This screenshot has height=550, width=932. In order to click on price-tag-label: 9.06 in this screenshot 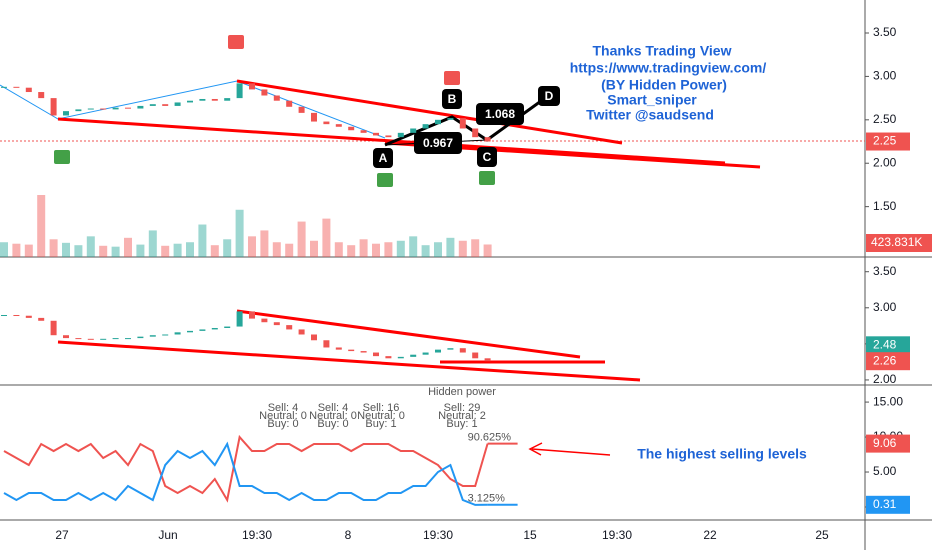, I will do `click(885, 443)`.